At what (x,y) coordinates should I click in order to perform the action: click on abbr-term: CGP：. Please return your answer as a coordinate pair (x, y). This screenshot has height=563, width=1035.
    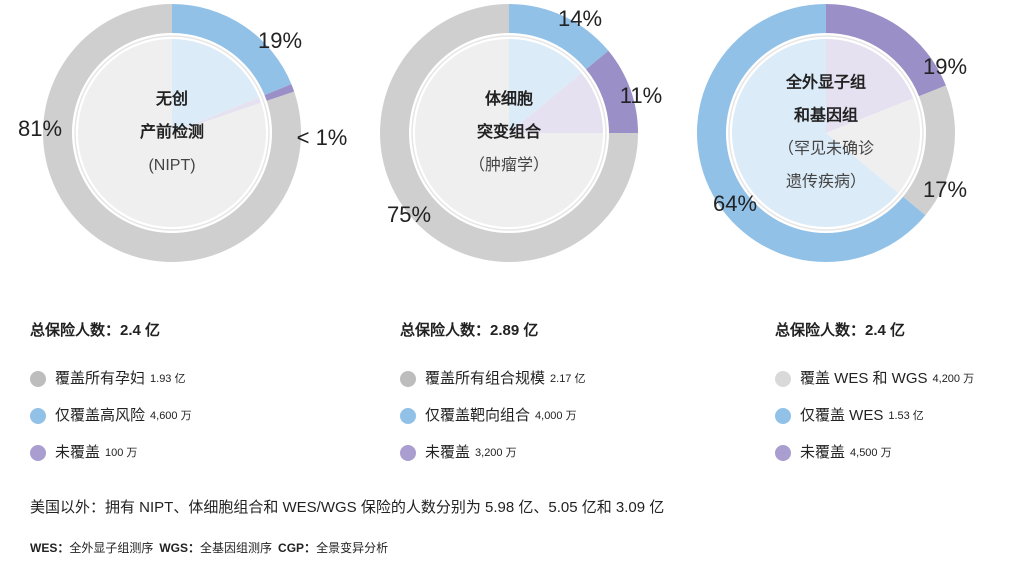
    Looking at the image, I should click on (297, 548).